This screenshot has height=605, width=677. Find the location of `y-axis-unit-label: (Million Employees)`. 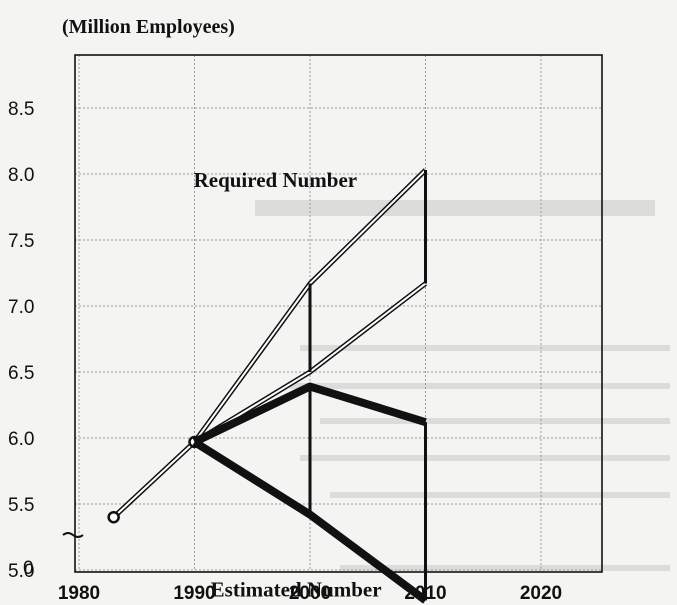

y-axis-unit-label: (Million Employees) is located at coordinates (148, 27).